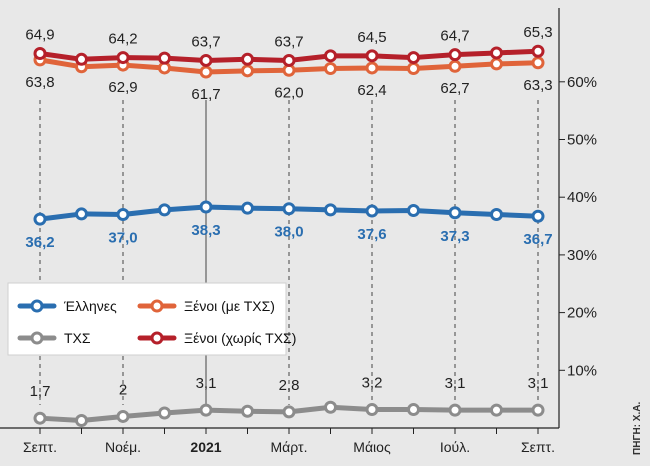  What do you see at coordinates (372, 383) in the screenshot?
I see `data-label: 3,2` at bounding box center [372, 383].